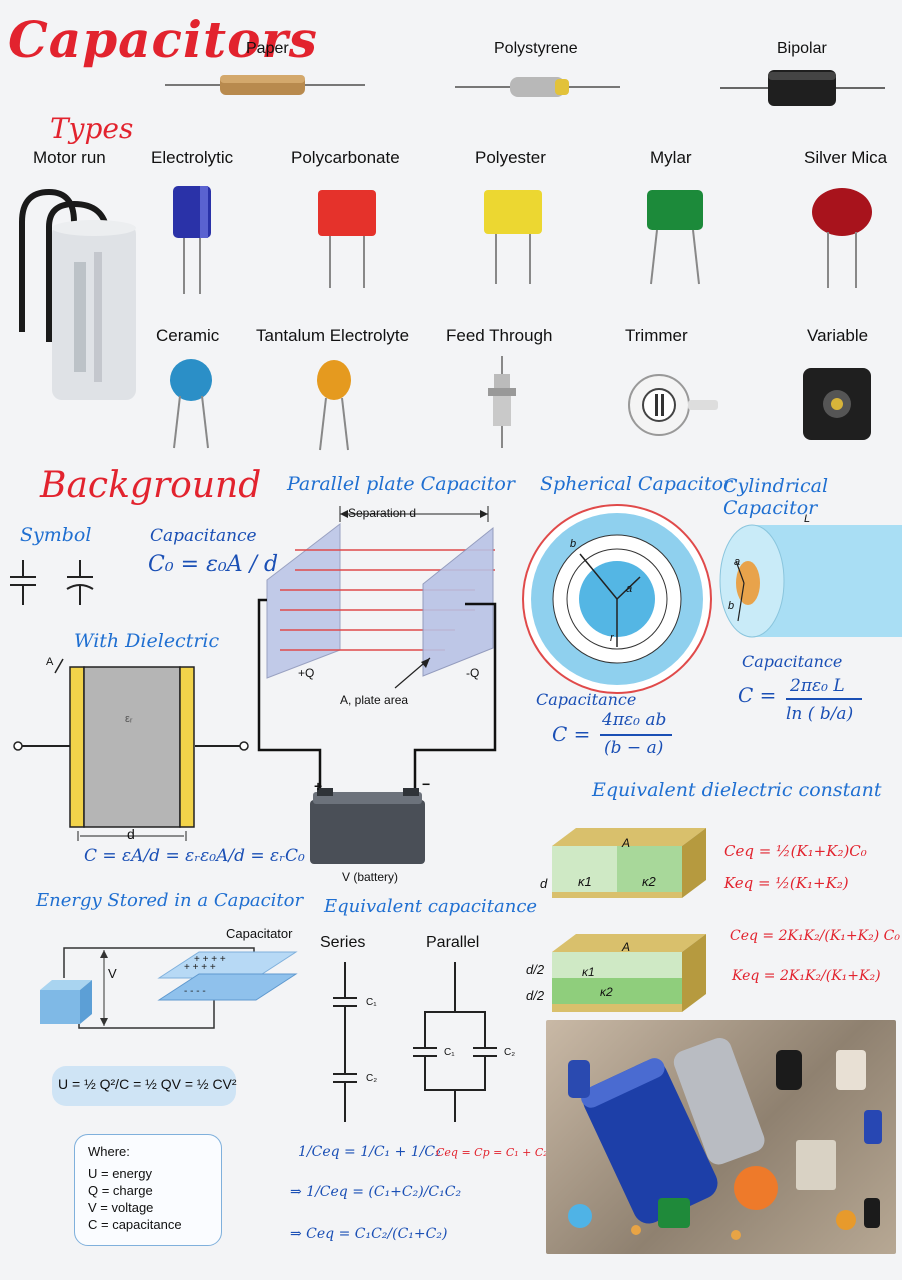 Image resolution: width=902 pixels, height=1280 pixels. Describe the element at coordinates (370, 877) in the screenshot. I see `battery-label: V (battery)` at that location.